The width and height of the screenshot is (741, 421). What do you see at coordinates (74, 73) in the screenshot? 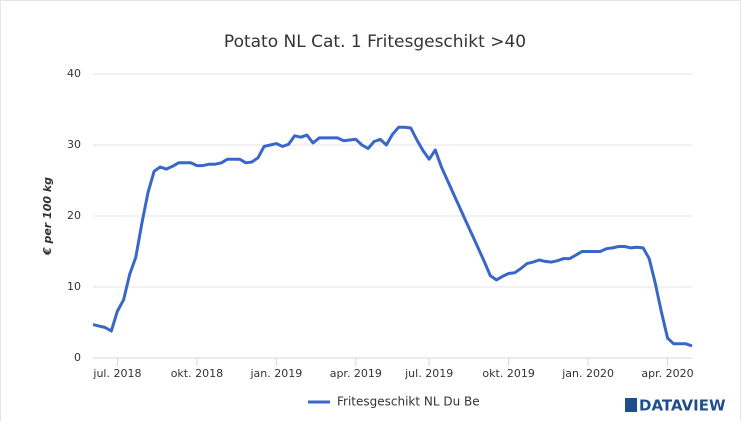
I see `y-tick-label: 40` at bounding box center [74, 73].